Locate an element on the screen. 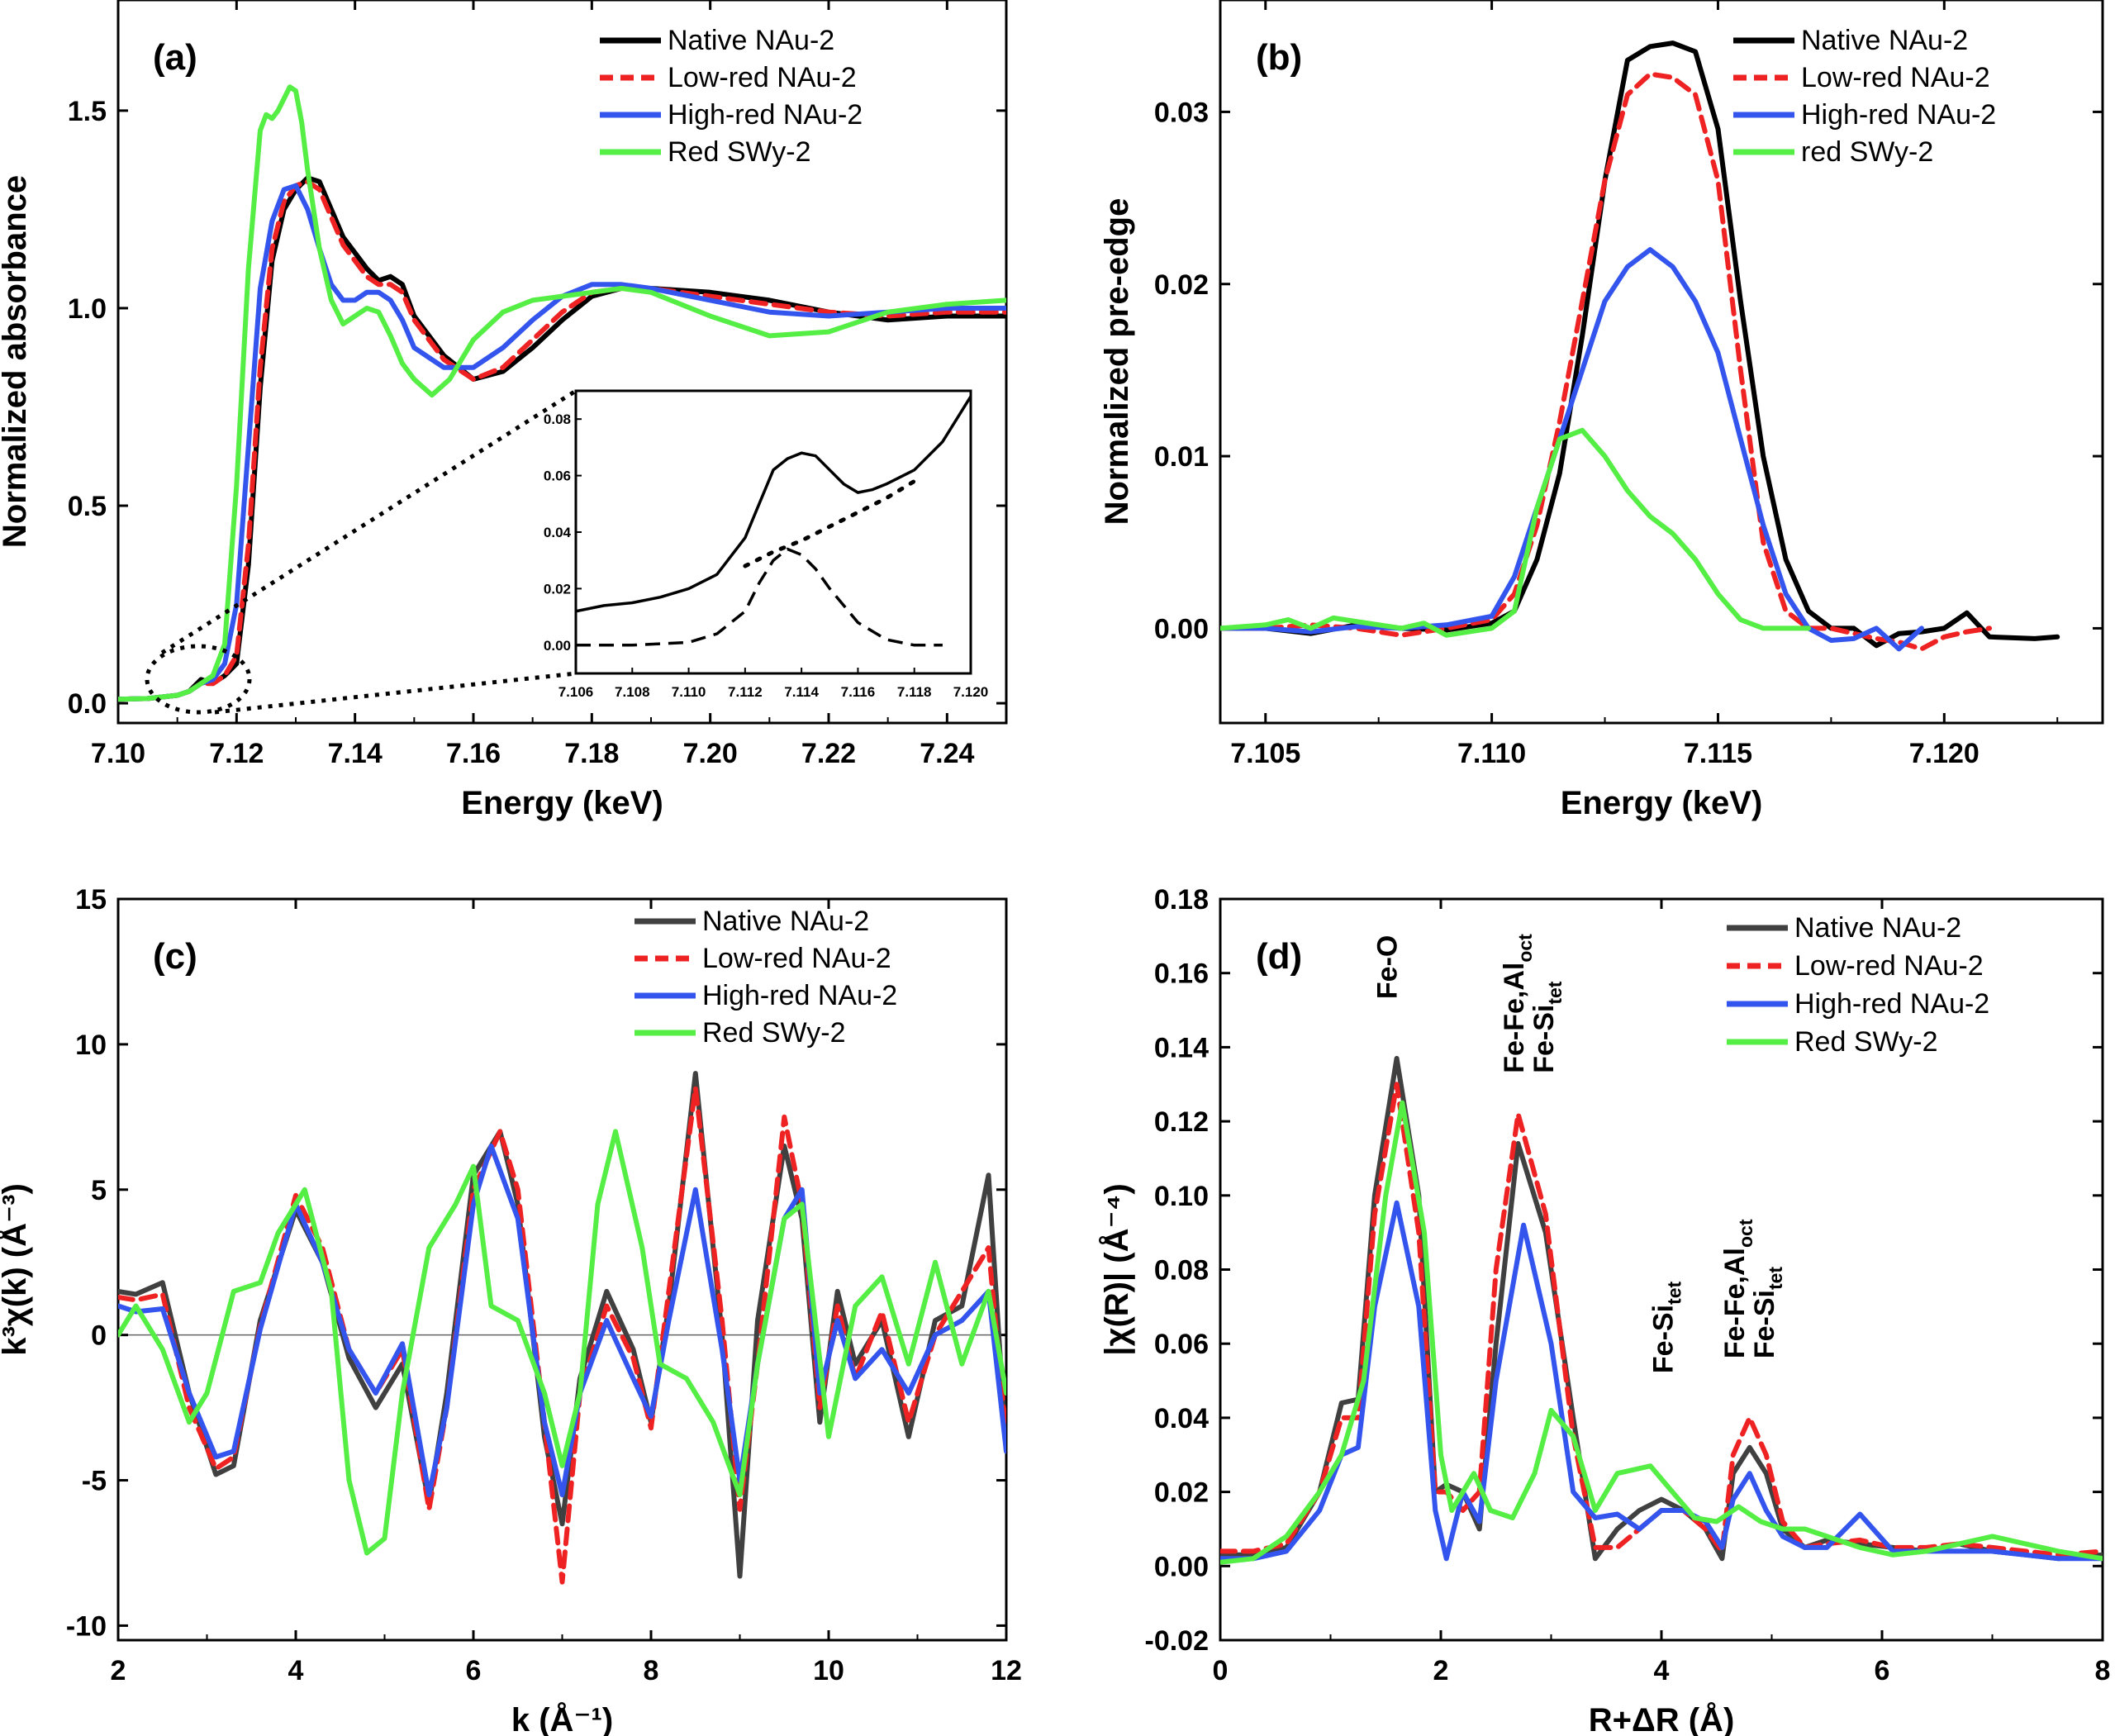  y-axis-label: Normalized absorbance is located at coordinates (16, 362).